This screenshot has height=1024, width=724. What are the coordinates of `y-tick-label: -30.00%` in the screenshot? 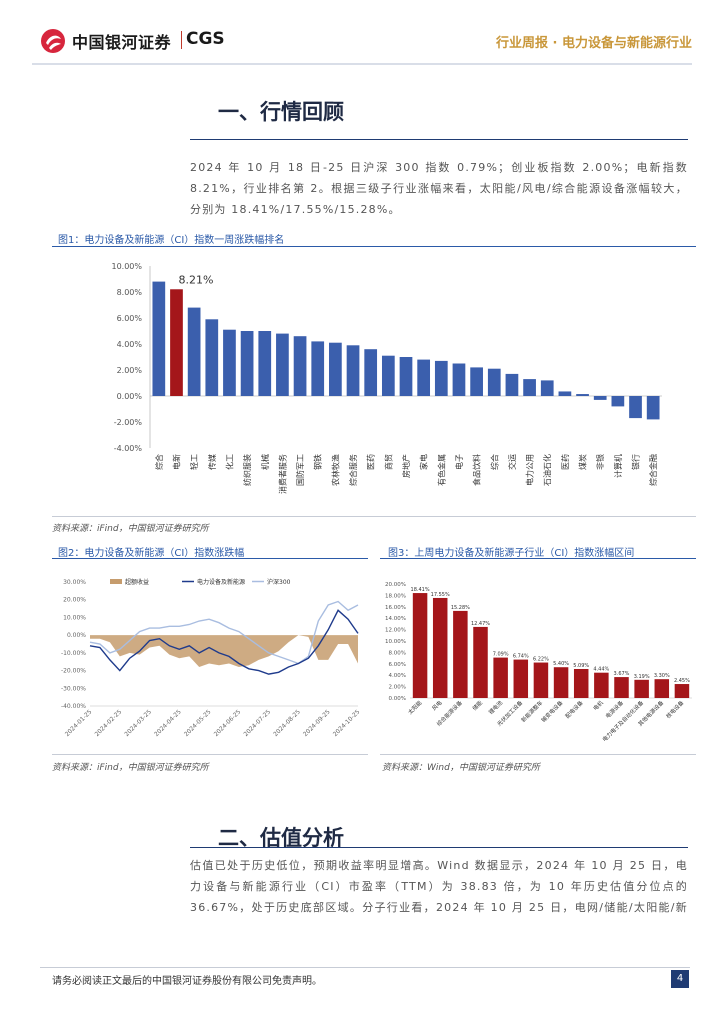 It's located at (73, 688).